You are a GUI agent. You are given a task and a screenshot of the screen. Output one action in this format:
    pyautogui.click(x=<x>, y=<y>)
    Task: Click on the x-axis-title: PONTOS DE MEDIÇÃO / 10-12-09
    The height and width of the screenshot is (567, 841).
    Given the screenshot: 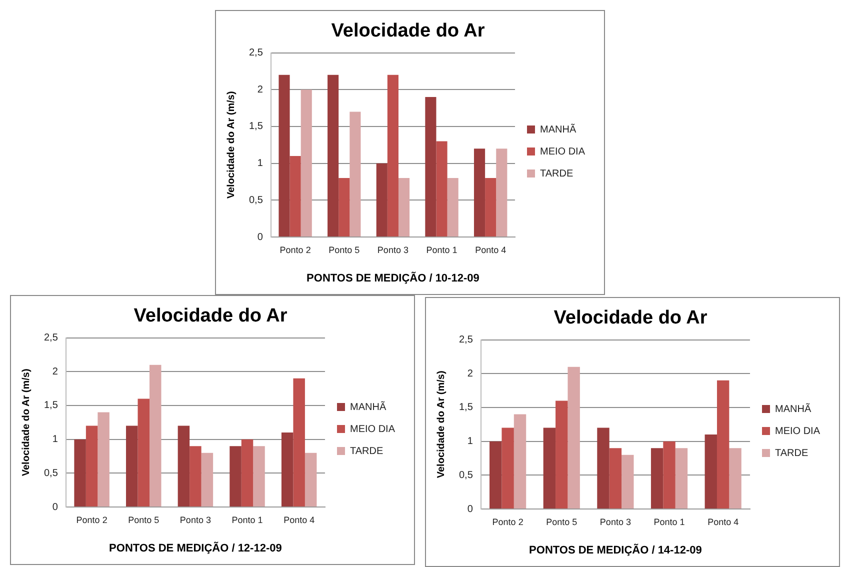 What is the action you would take?
    pyautogui.click(x=393, y=277)
    